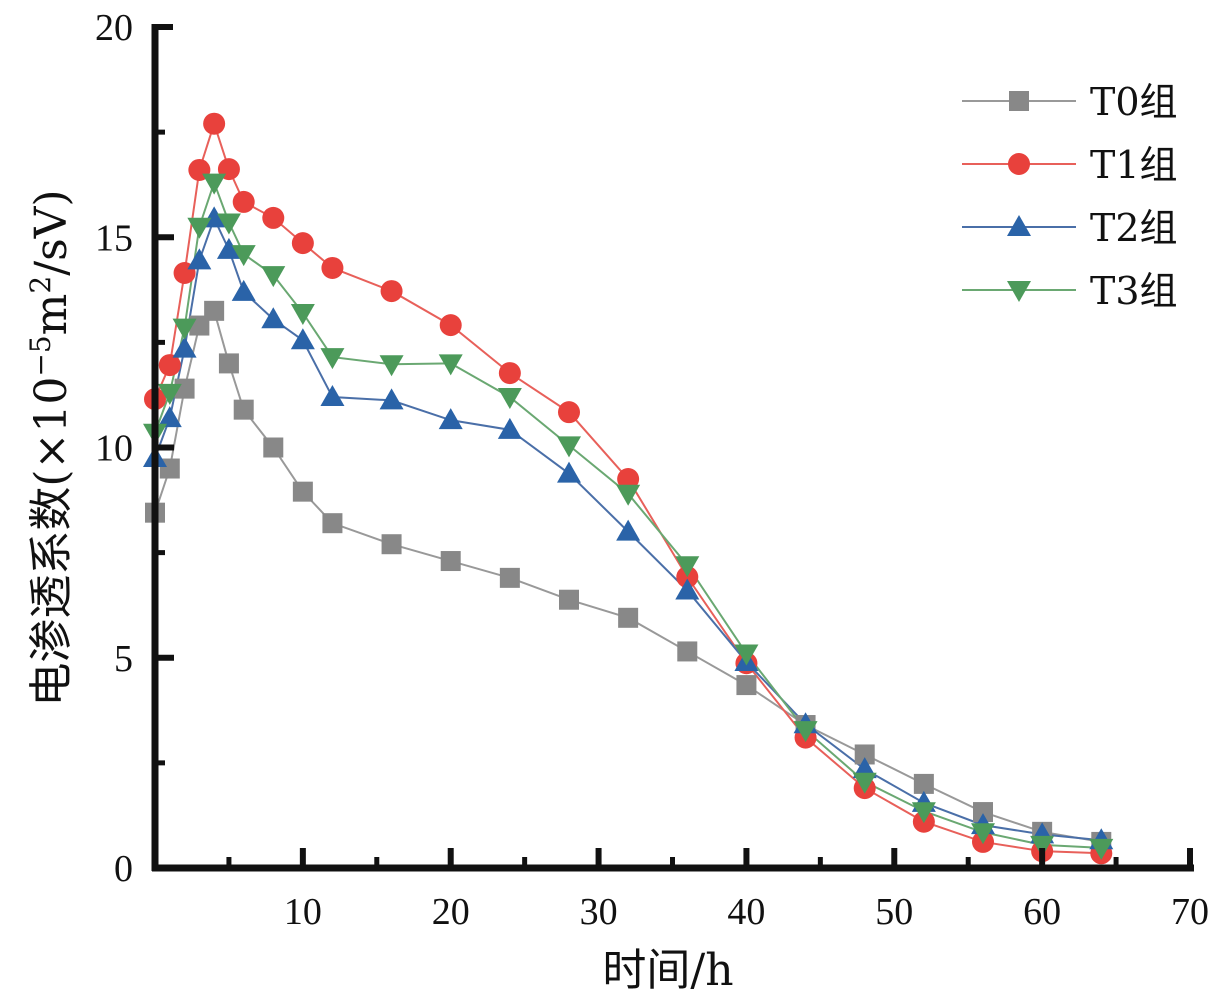 This screenshot has width=1228, height=1004. What do you see at coordinates (599, 912) in the screenshot?
I see `x-tick-label: 30` at bounding box center [599, 912].